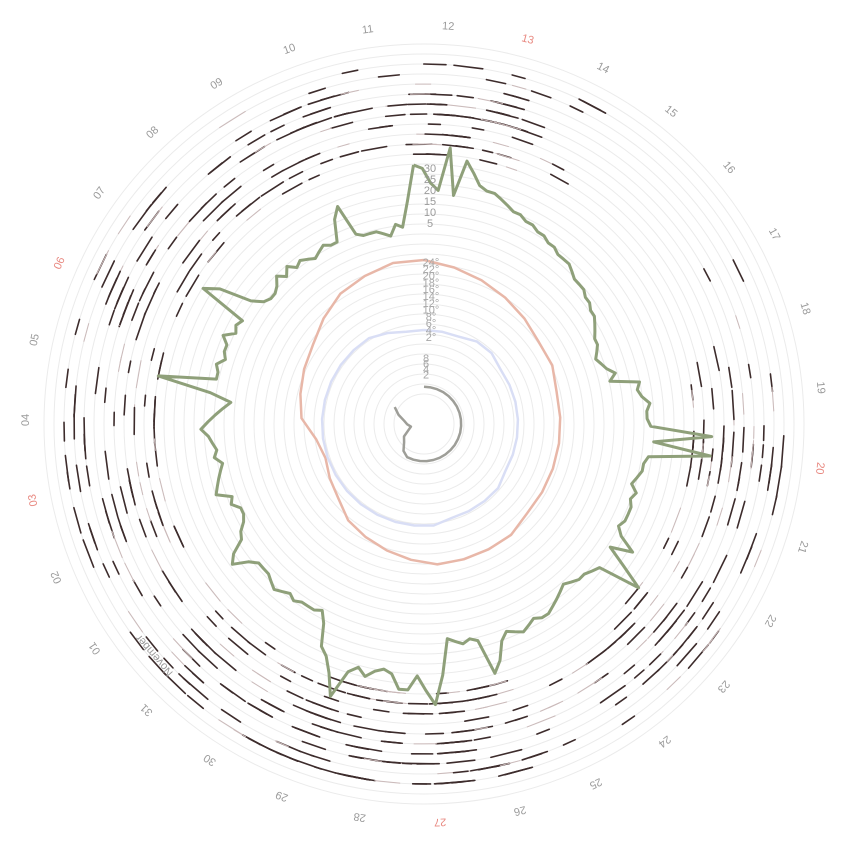 The width and height of the screenshot is (848, 848). What do you see at coordinates (99, 193) in the screenshot?
I see `day-label: 07` at bounding box center [99, 193].